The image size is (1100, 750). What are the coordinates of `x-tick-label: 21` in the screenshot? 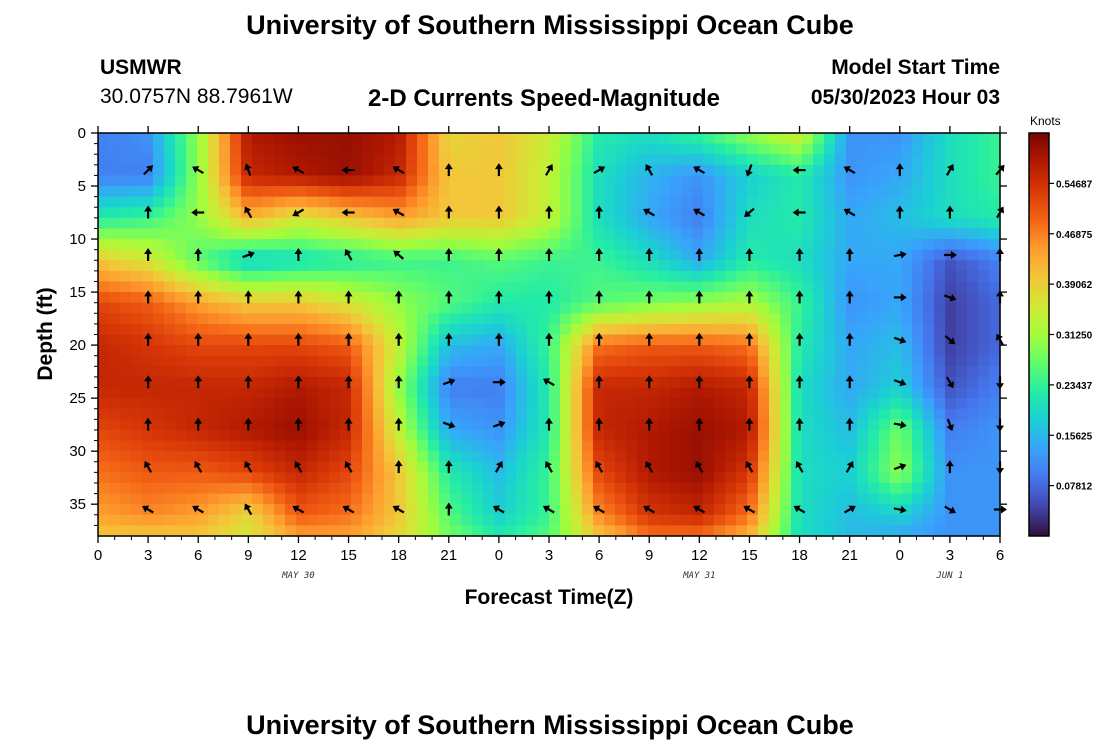 It's located at (448, 555).